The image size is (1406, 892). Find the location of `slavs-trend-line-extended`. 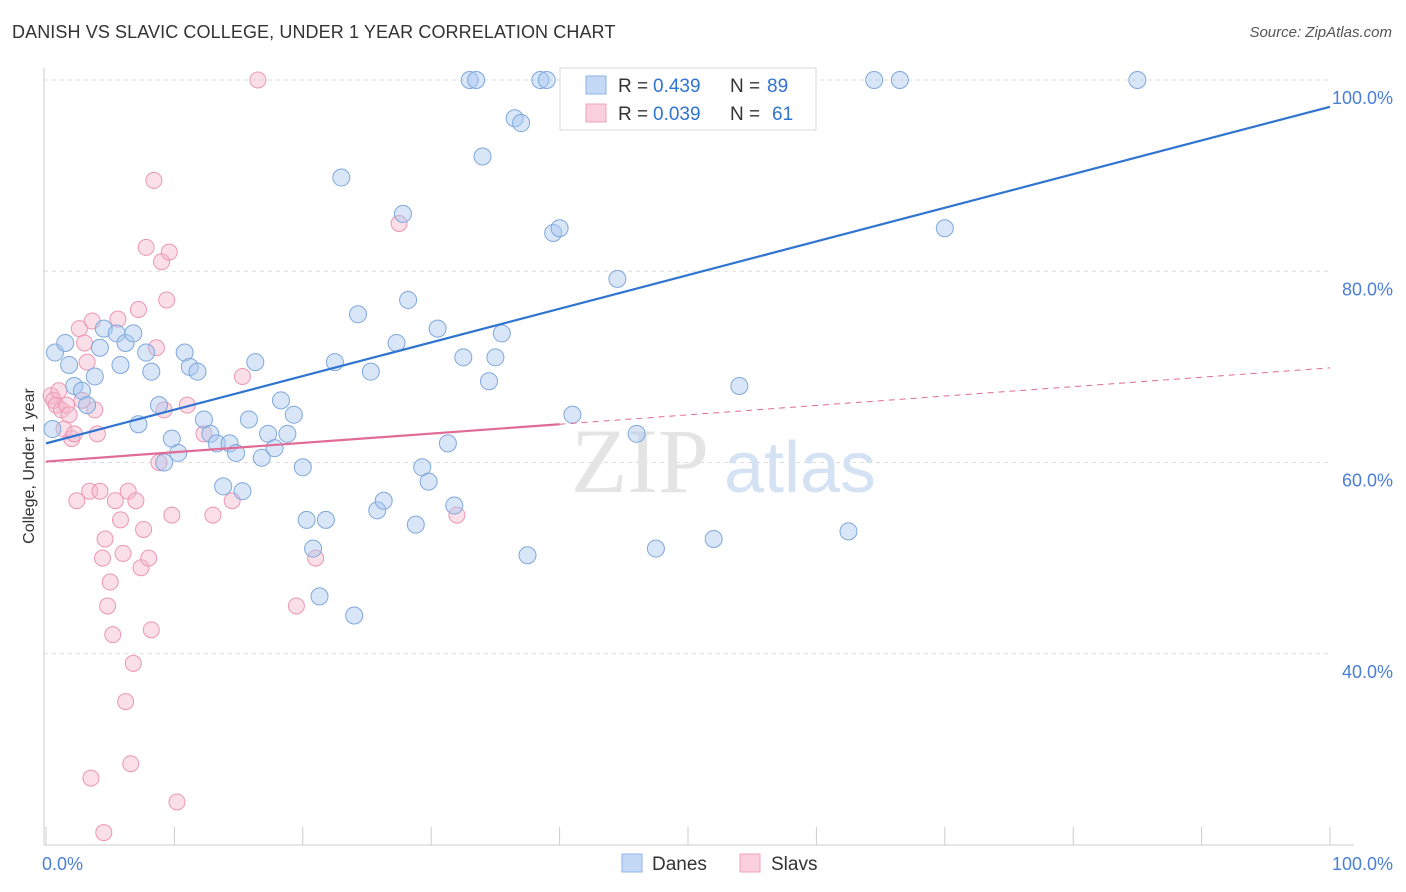

slavs-trend-line-extended is located at coordinates (945, 396).